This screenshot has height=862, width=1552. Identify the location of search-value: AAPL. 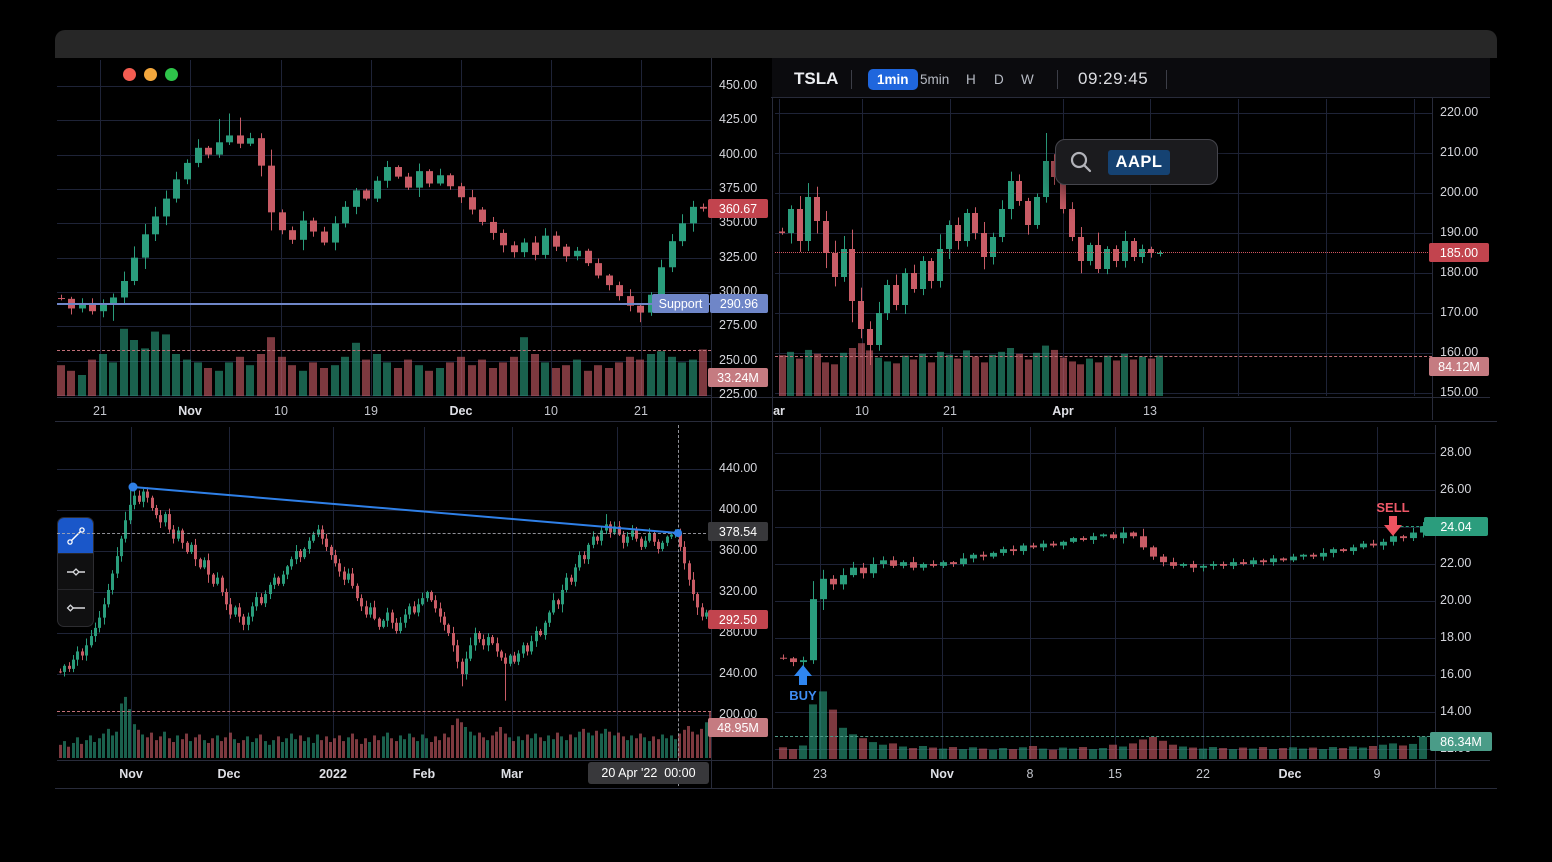
(1139, 161).